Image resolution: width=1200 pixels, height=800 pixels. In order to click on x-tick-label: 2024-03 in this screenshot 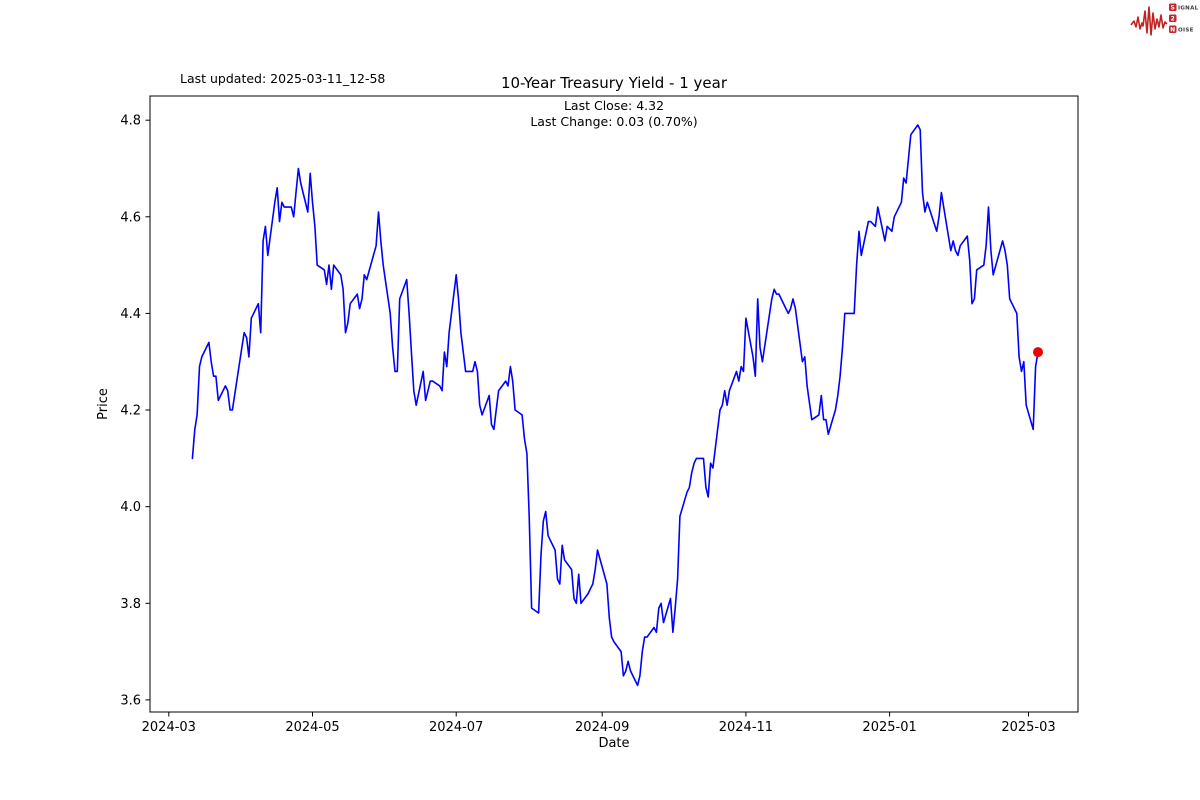, I will do `click(169, 727)`.